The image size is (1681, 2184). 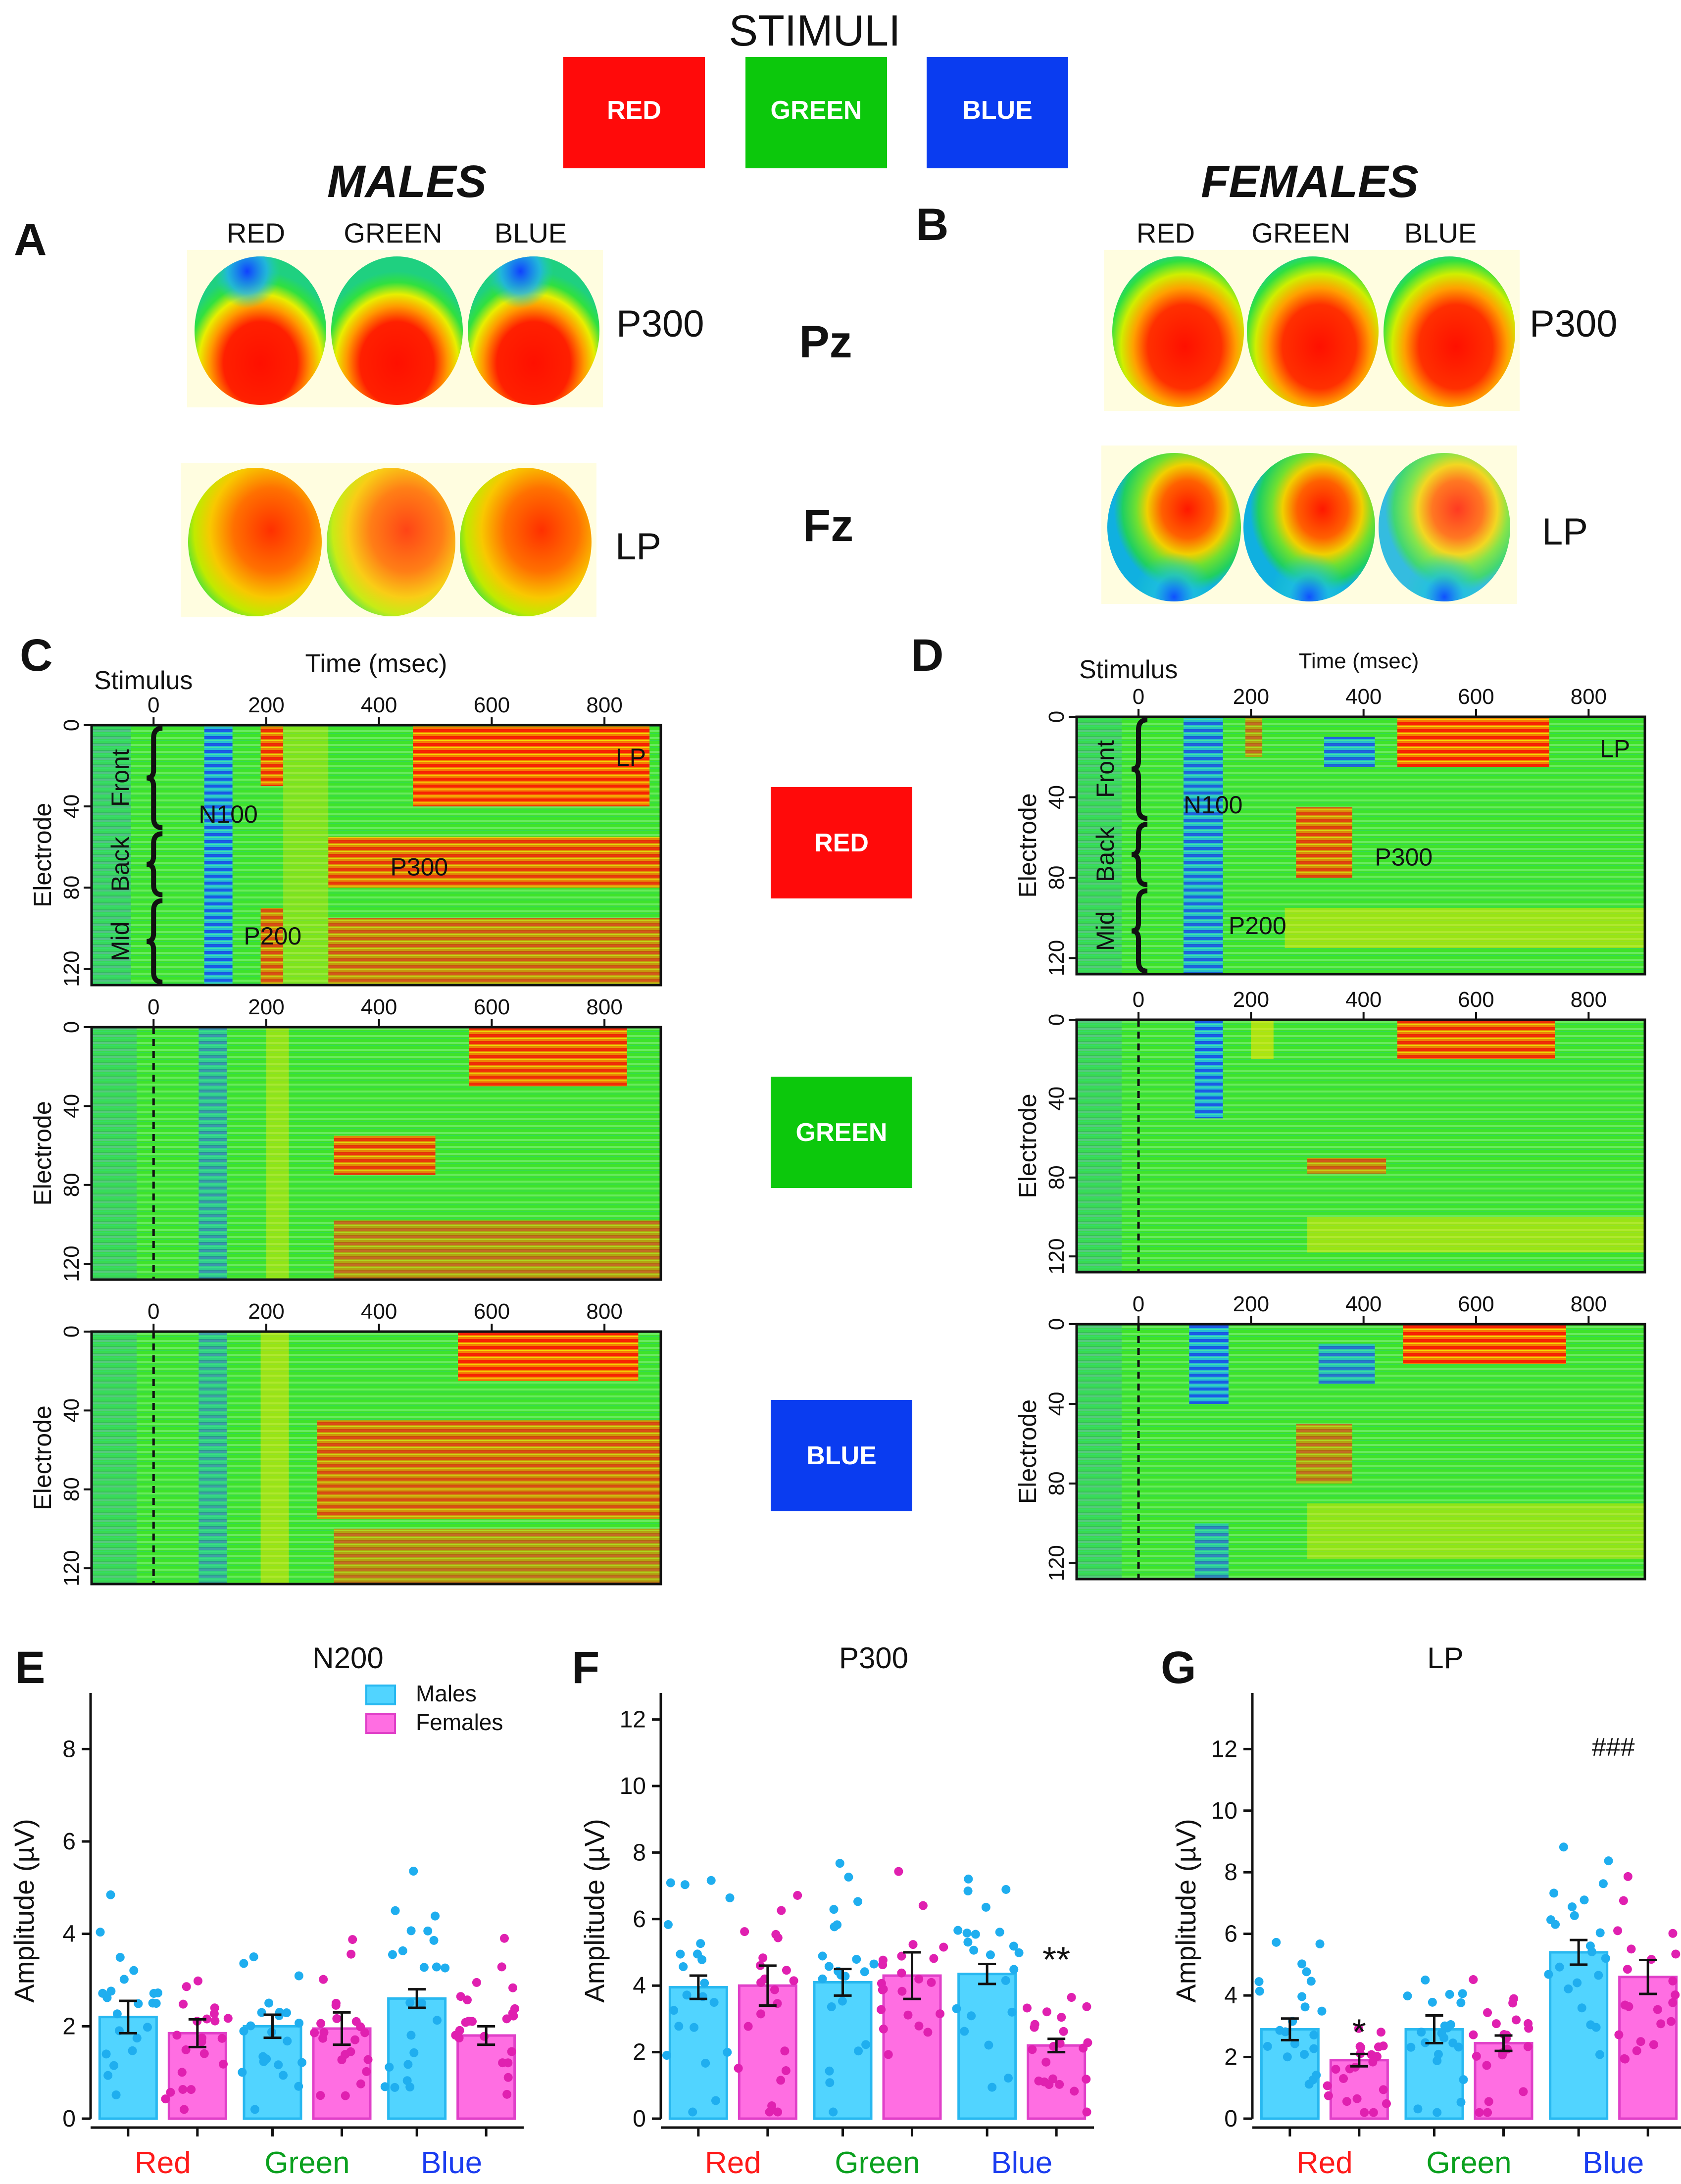 I want to click on panel-letter-a: A, so click(x=30, y=239).